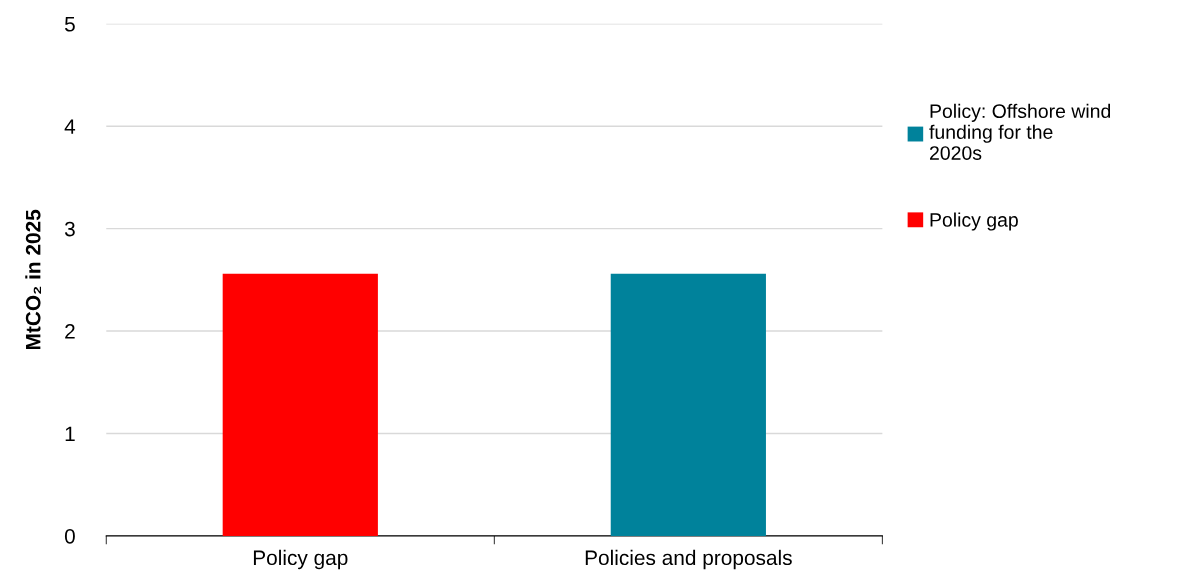 The image size is (1194, 580). I want to click on y-tick-label: 5, so click(69, 24).